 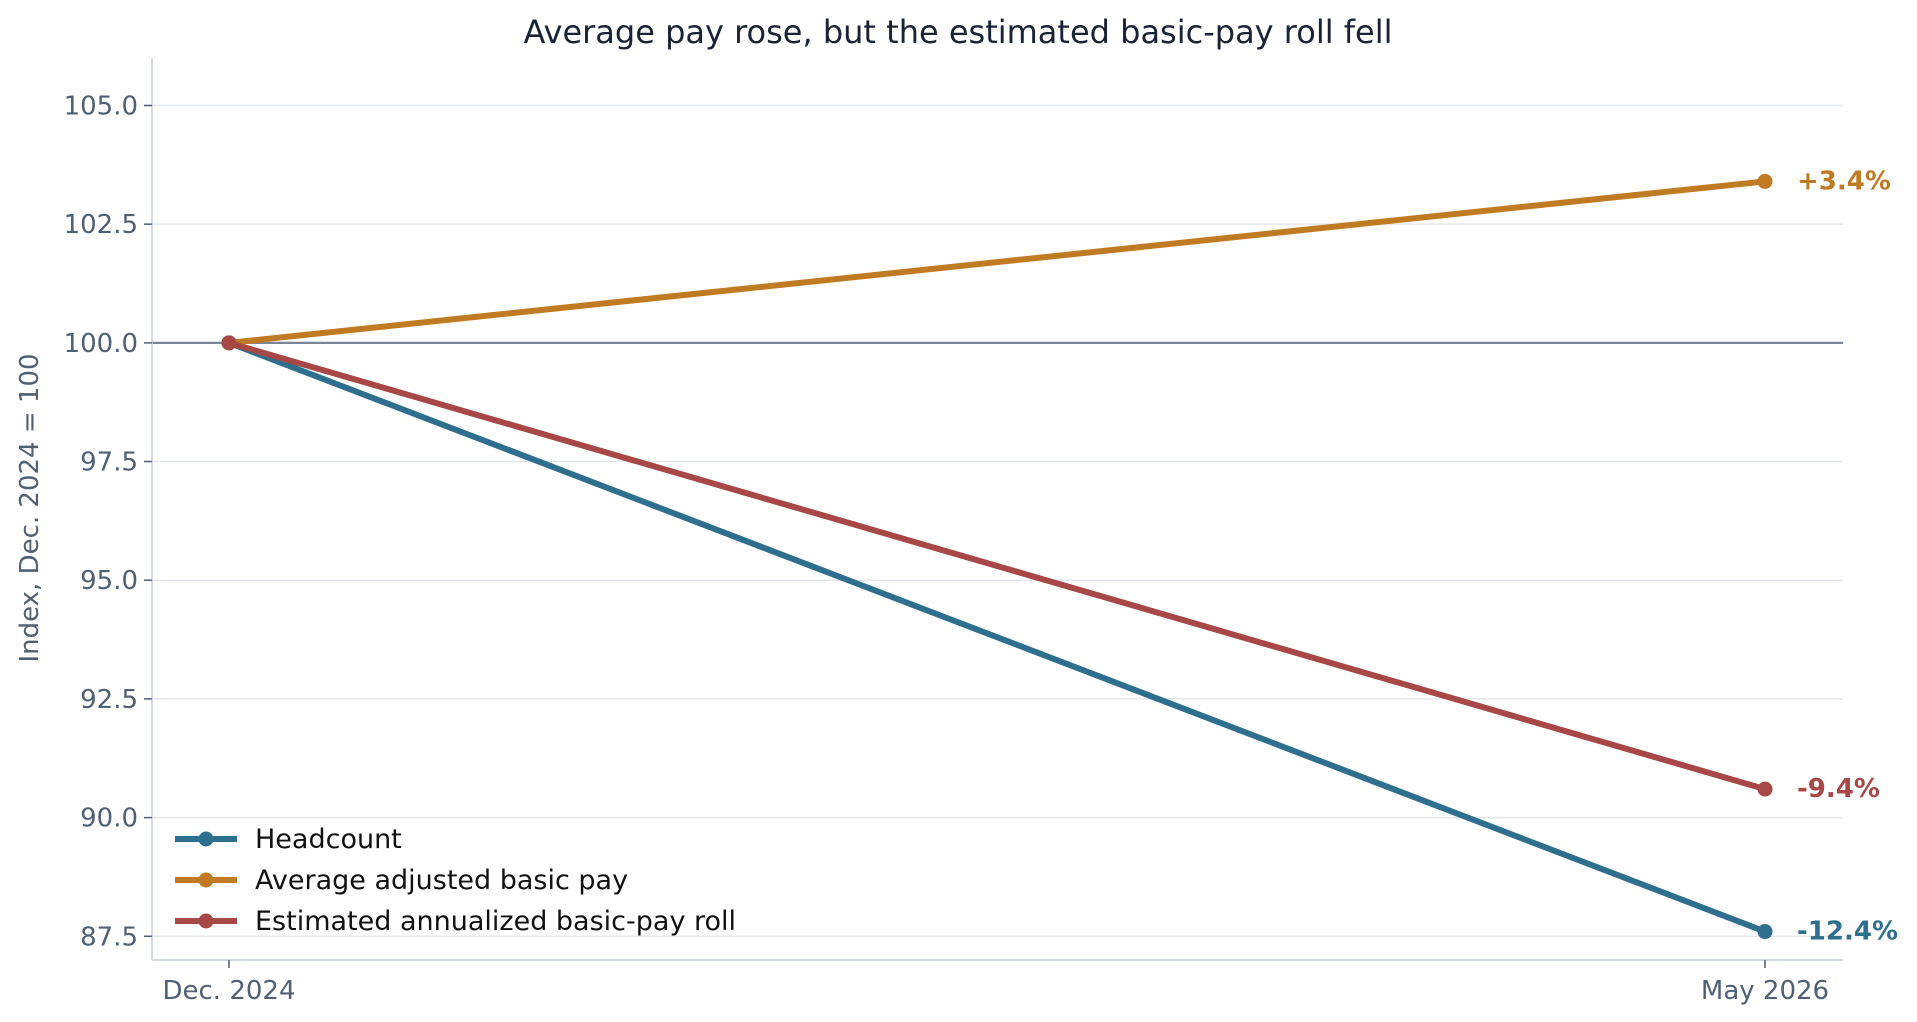 I want to click on y-tick-label: 102.5, so click(x=101, y=225).